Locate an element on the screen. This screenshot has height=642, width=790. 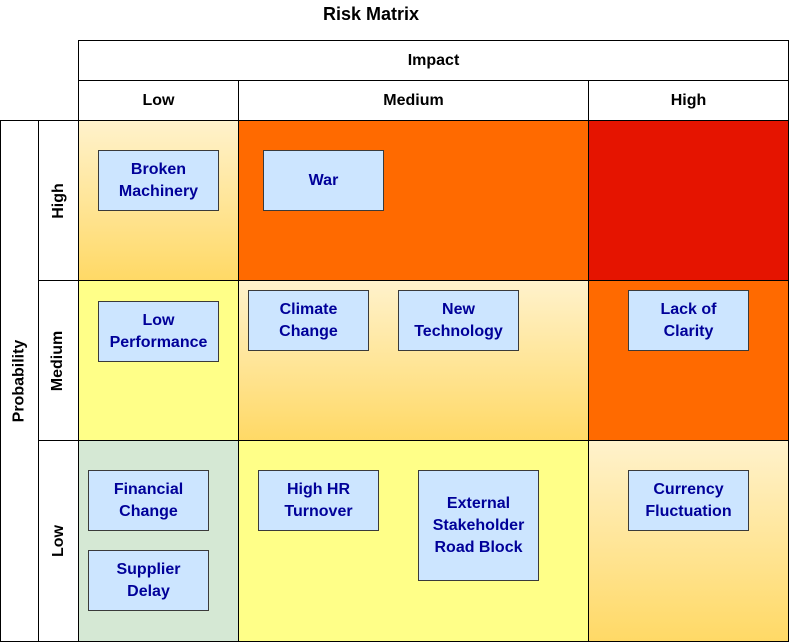
probability-low-header: Low is located at coordinates (58, 541).